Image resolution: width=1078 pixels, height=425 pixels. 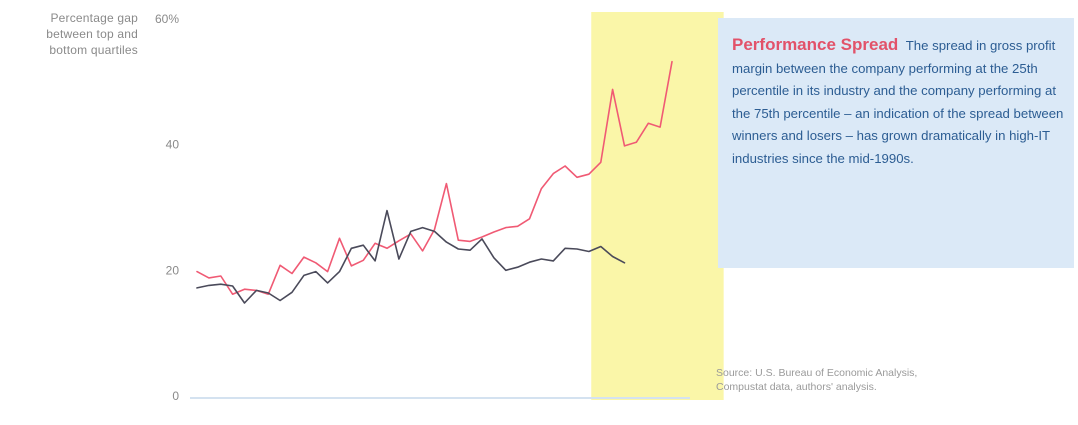 I want to click on y-tick-label: 60%, so click(x=167, y=19).